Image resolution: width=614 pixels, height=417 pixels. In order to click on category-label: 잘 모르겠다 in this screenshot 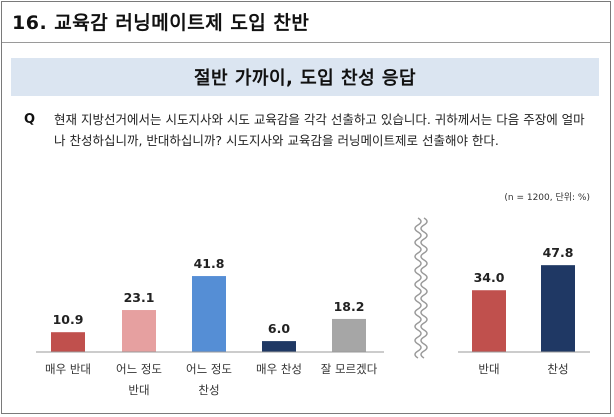, I will do `click(349, 369)`.